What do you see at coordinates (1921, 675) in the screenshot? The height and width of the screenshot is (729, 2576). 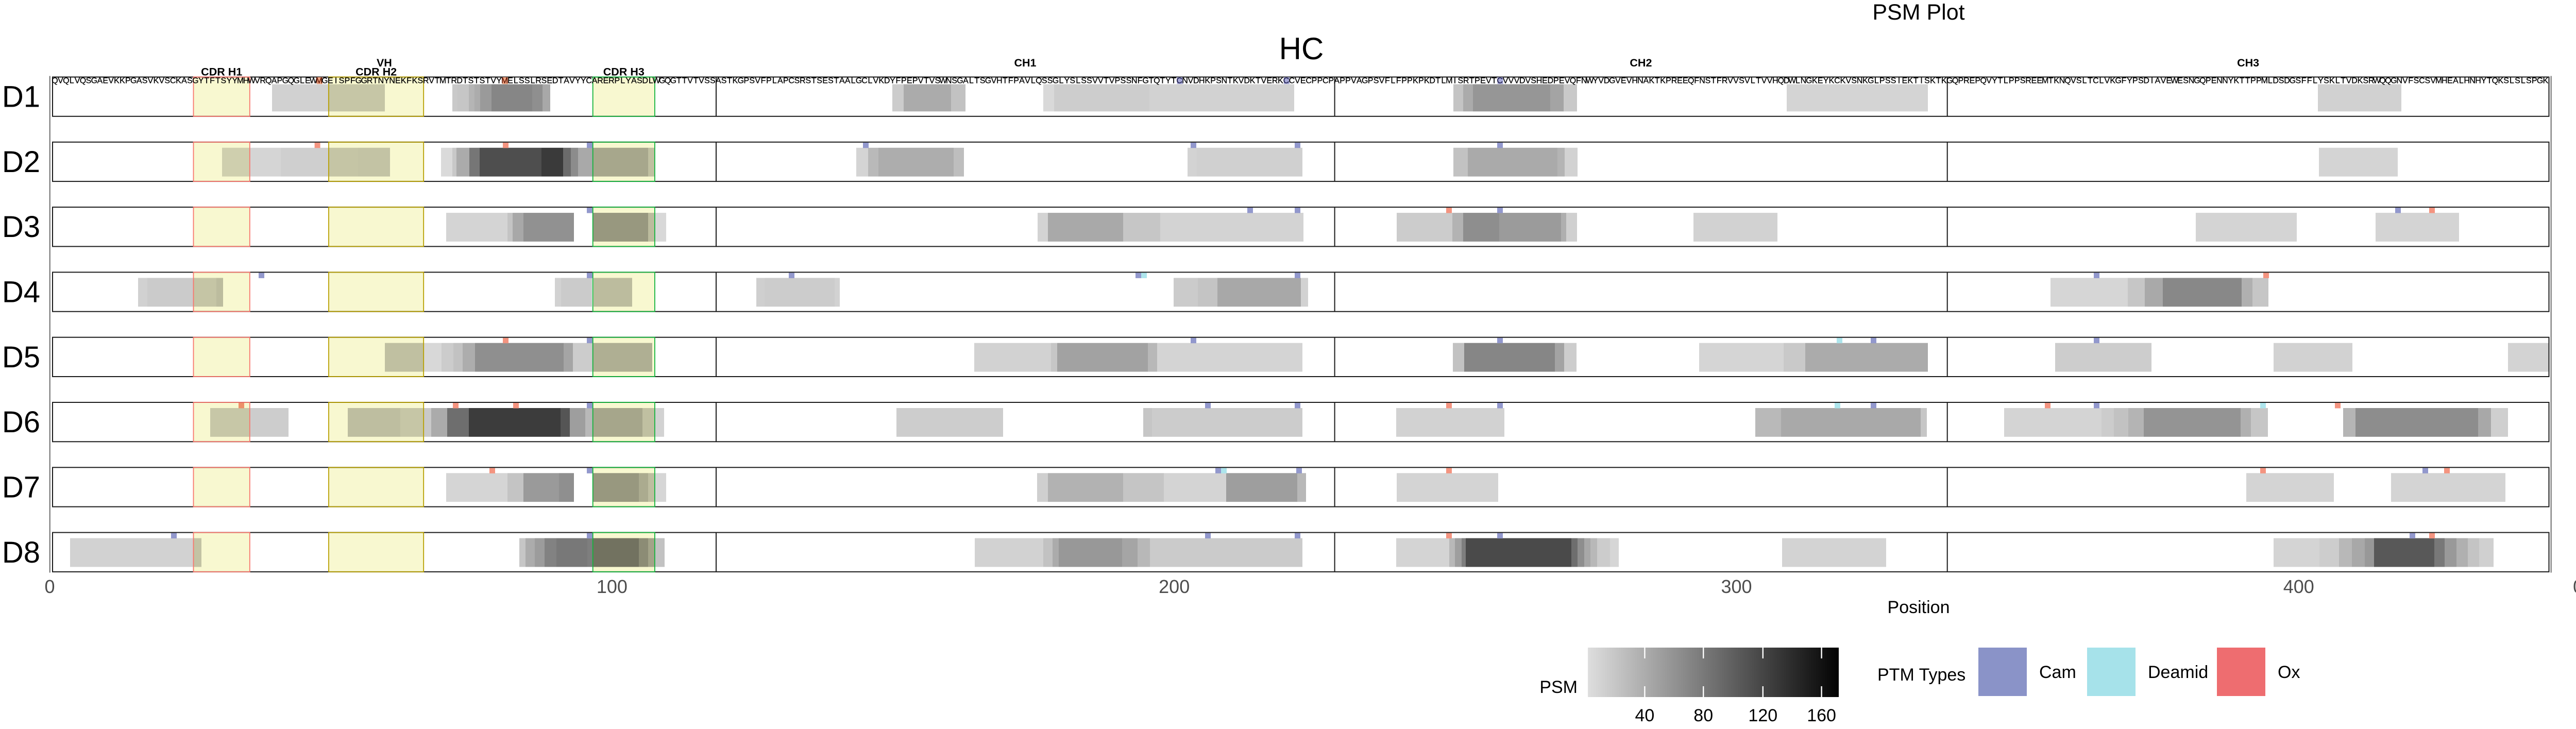 I see `svg-text: PTM Types` at bounding box center [1921, 675].